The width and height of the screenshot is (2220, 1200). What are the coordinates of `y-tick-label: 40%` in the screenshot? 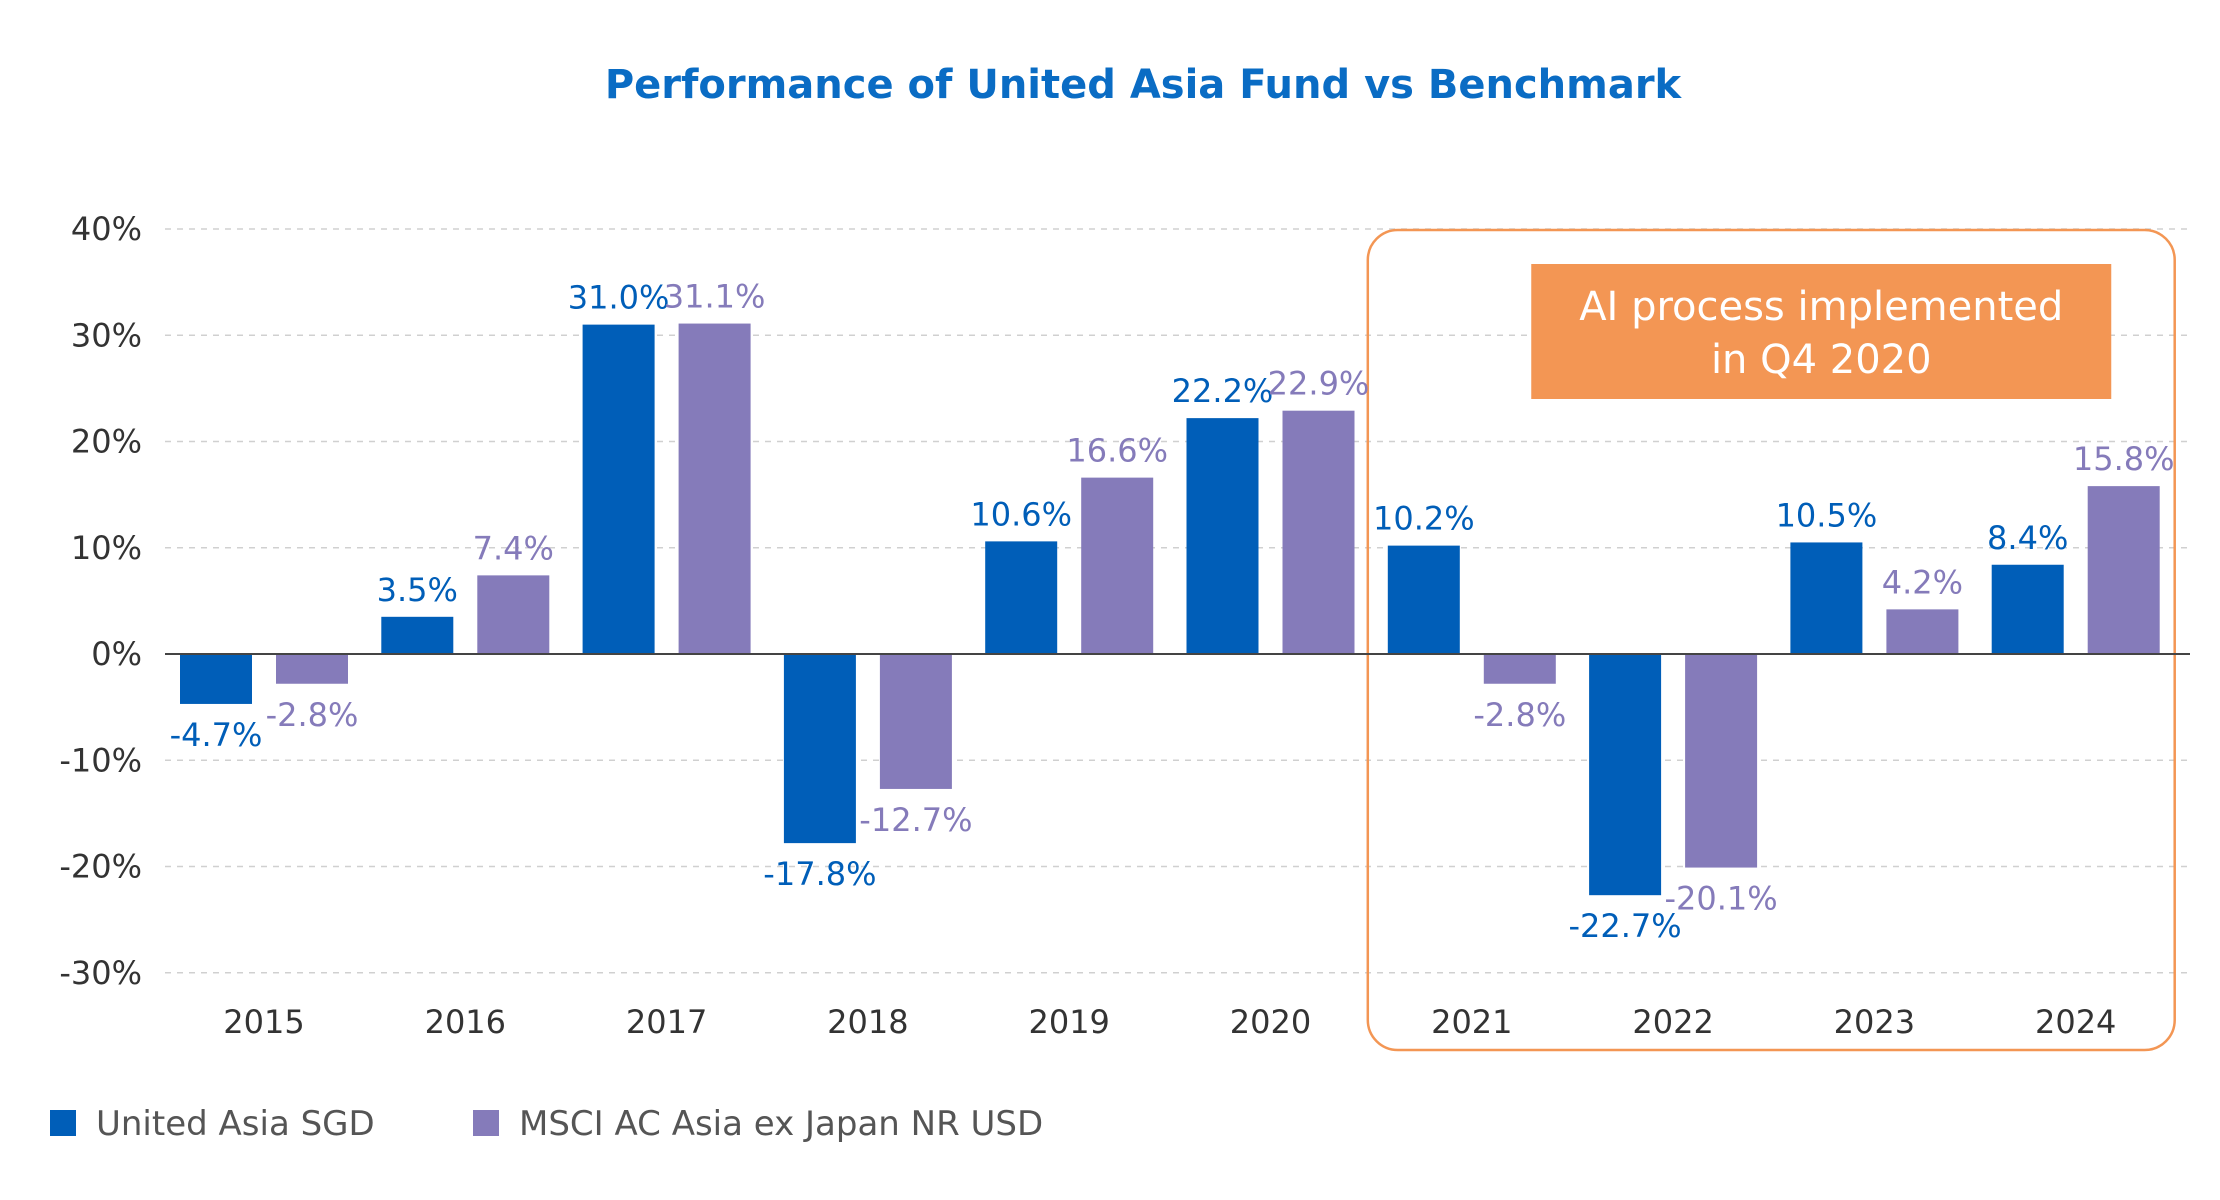 It's located at (106, 229).